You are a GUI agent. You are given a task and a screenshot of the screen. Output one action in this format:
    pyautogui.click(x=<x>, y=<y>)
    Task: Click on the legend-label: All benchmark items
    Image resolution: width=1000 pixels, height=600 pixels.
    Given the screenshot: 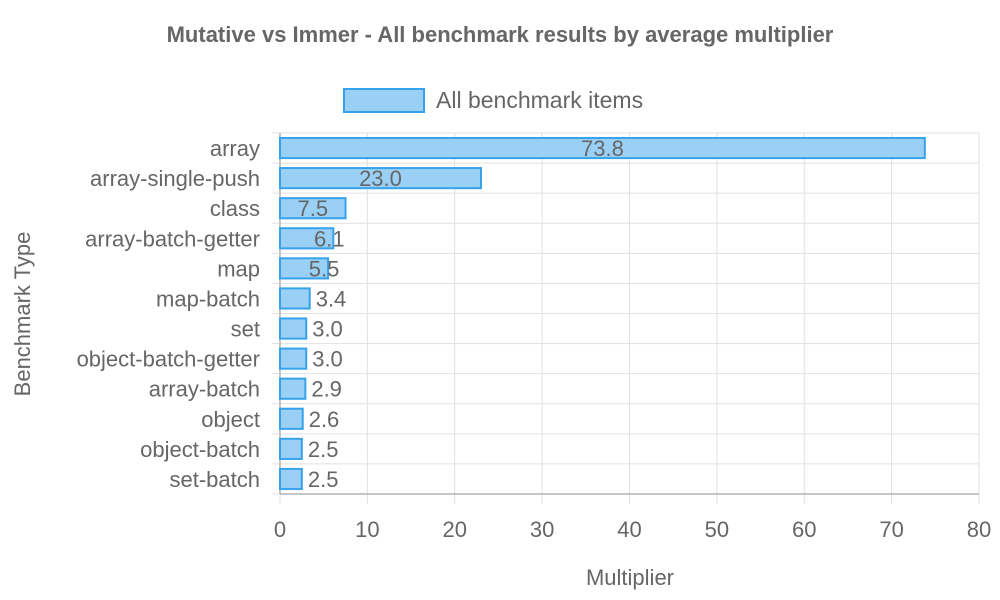 What is the action you would take?
    pyautogui.click(x=539, y=100)
    